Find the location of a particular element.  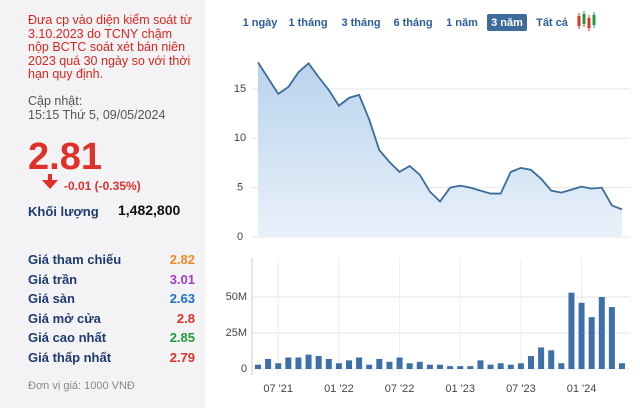

stat-value: 3.01 is located at coordinates (182, 279).